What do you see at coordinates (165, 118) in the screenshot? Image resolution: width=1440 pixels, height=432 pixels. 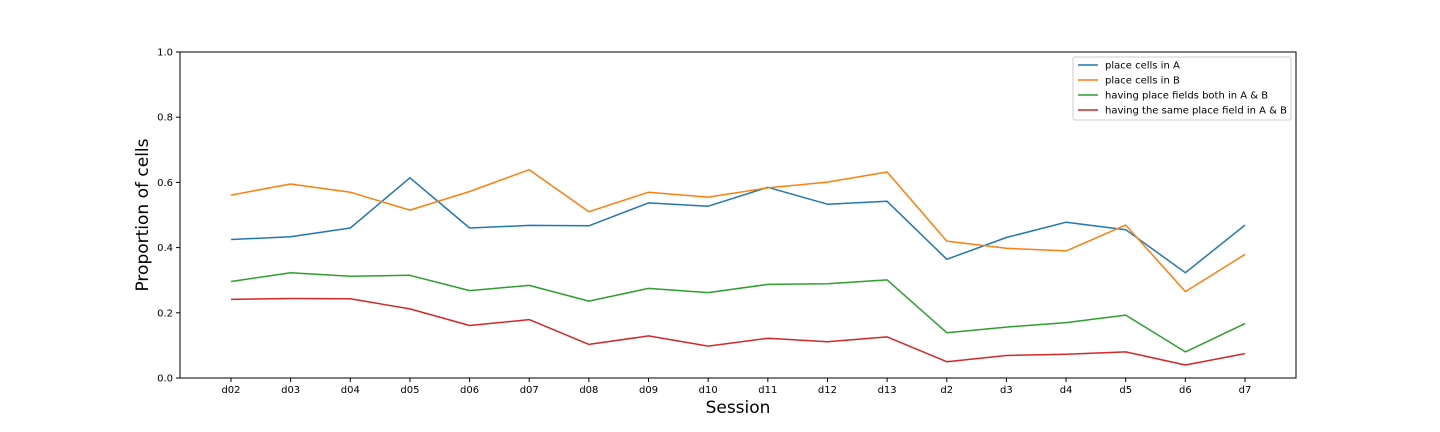 I see `y-tick-label: 0.8` at bounding box center [165, 118].